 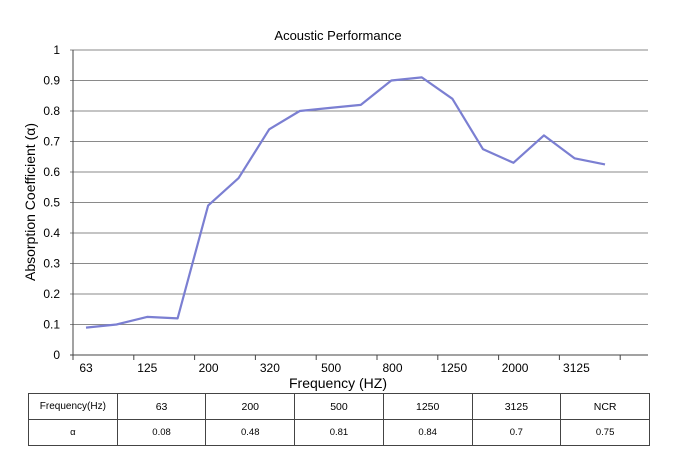 What do you see at coordinates (86, 368) in the screenshot?
I see `x-tick-label: 63` at bounding box center [86, 368].